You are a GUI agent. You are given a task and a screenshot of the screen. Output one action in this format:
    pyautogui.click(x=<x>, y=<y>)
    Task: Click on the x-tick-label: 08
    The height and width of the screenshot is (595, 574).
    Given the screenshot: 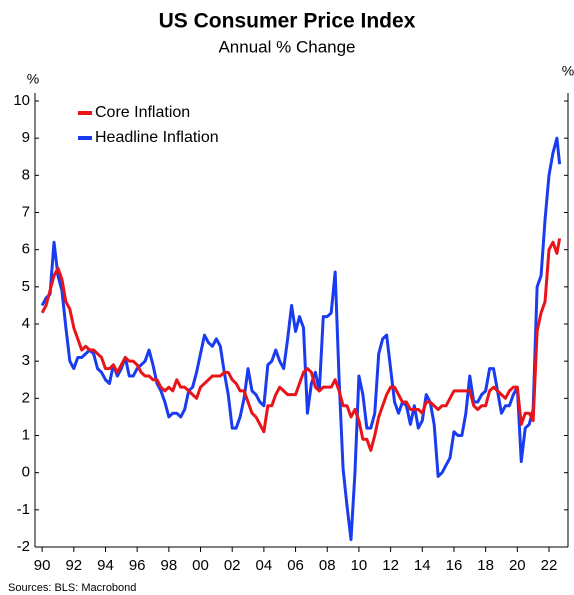 What is the action you would take?
    pyautogui.click(x=327, y=565)
    